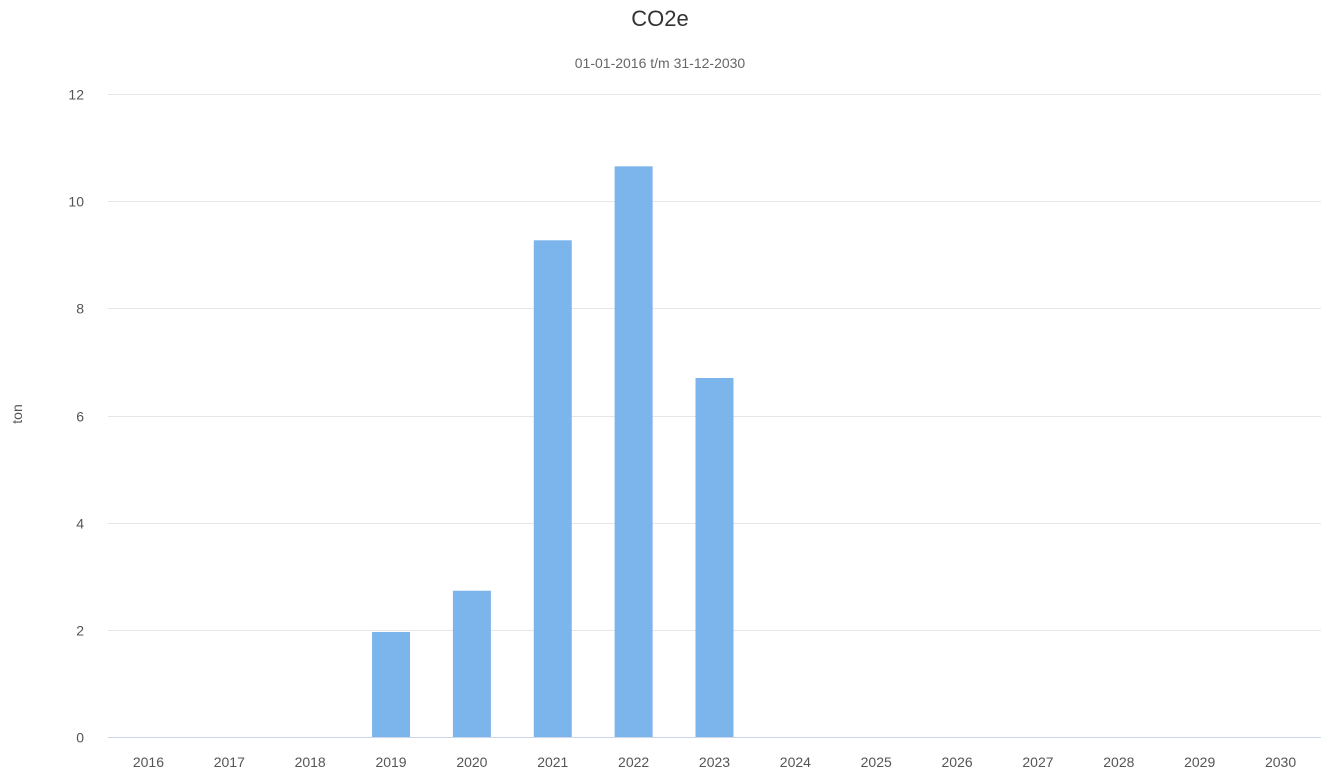 This screenshot has width=1321, height=777. I want to click on x-tick-label: 2025, so click(876, 762).